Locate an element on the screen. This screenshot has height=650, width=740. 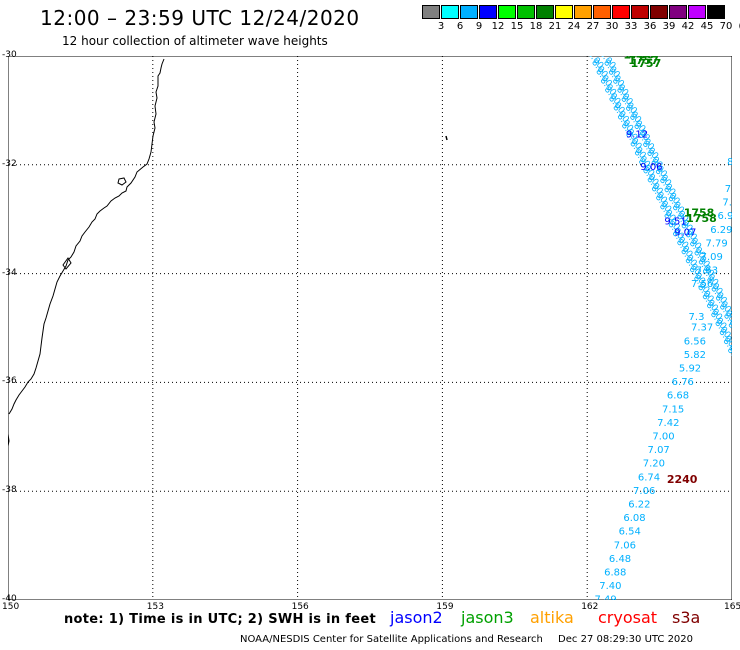
swh-label: 6.88 is located at coordinates (615, 573).